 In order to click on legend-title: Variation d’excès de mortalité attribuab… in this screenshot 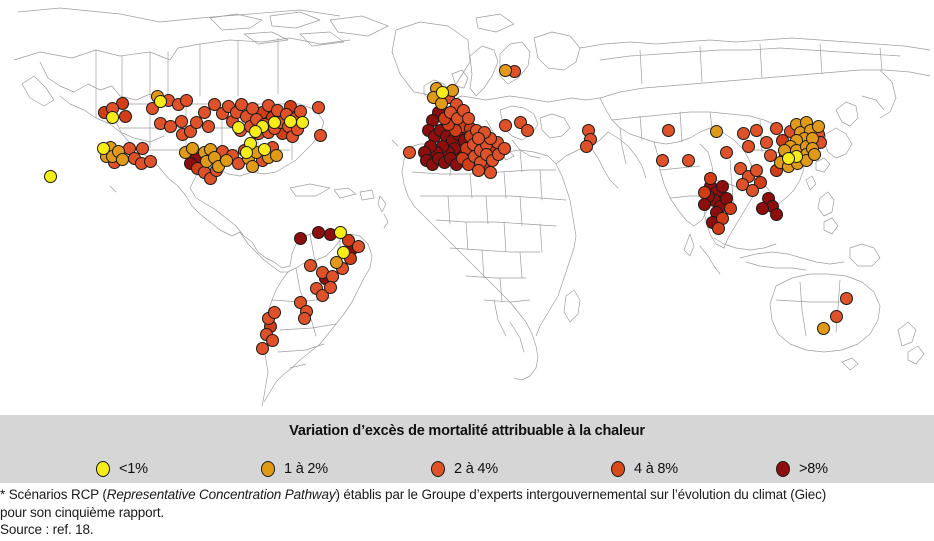, I will do `click(467, 431)`.